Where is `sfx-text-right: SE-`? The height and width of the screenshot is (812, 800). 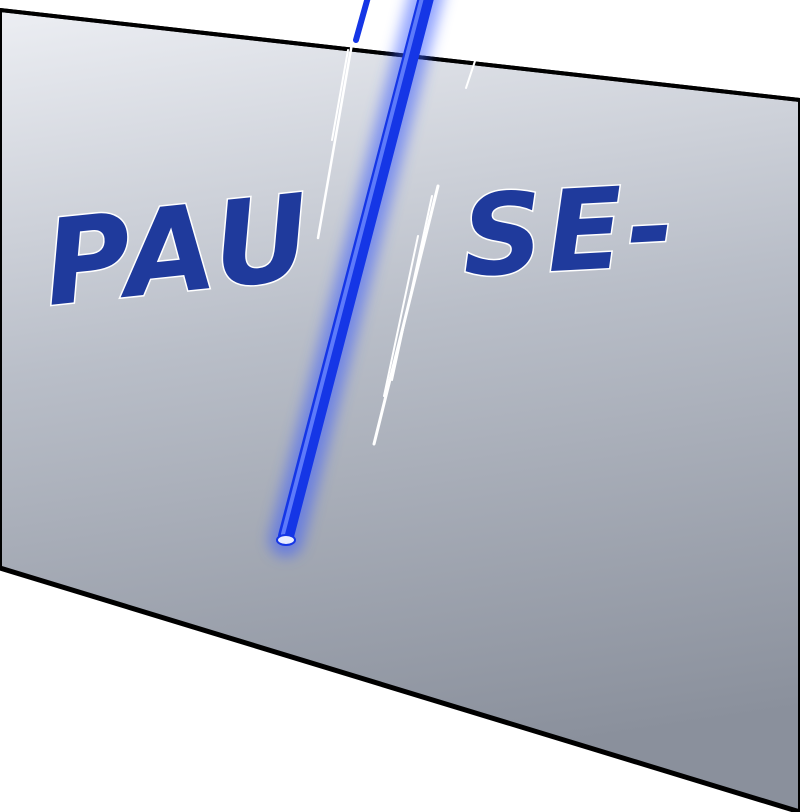
sfx-text-right: SE- is located at coordinates (570, 231).